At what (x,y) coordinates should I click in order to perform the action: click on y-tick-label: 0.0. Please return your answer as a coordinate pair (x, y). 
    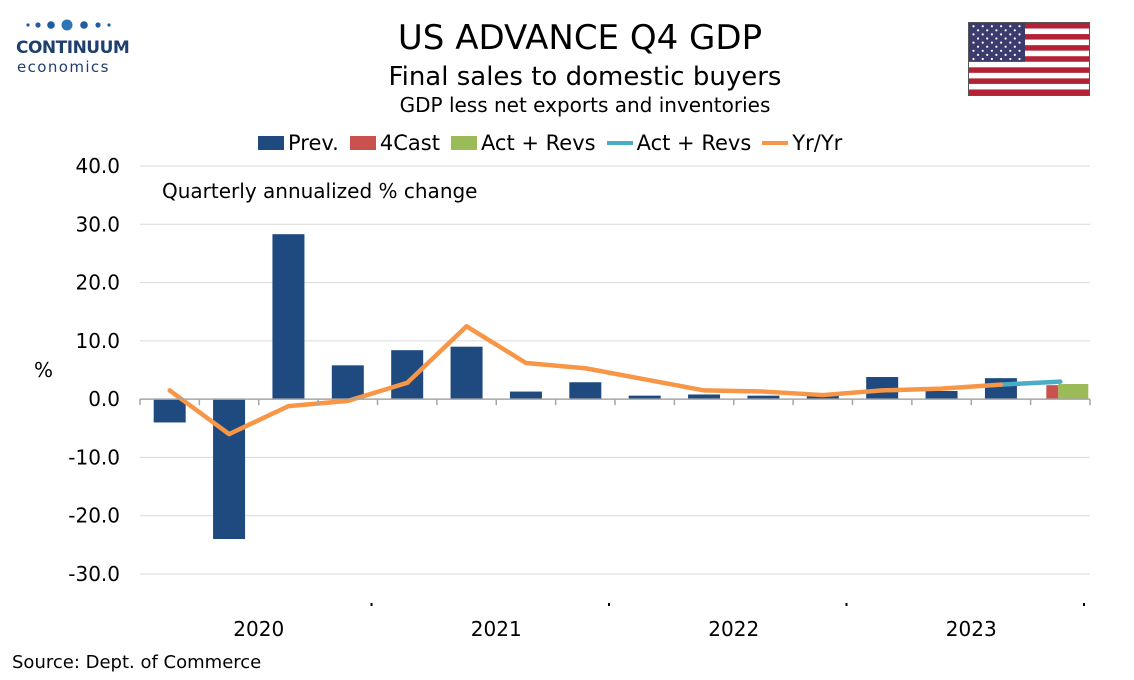
    Looking at the image, I should click on (104, 399).